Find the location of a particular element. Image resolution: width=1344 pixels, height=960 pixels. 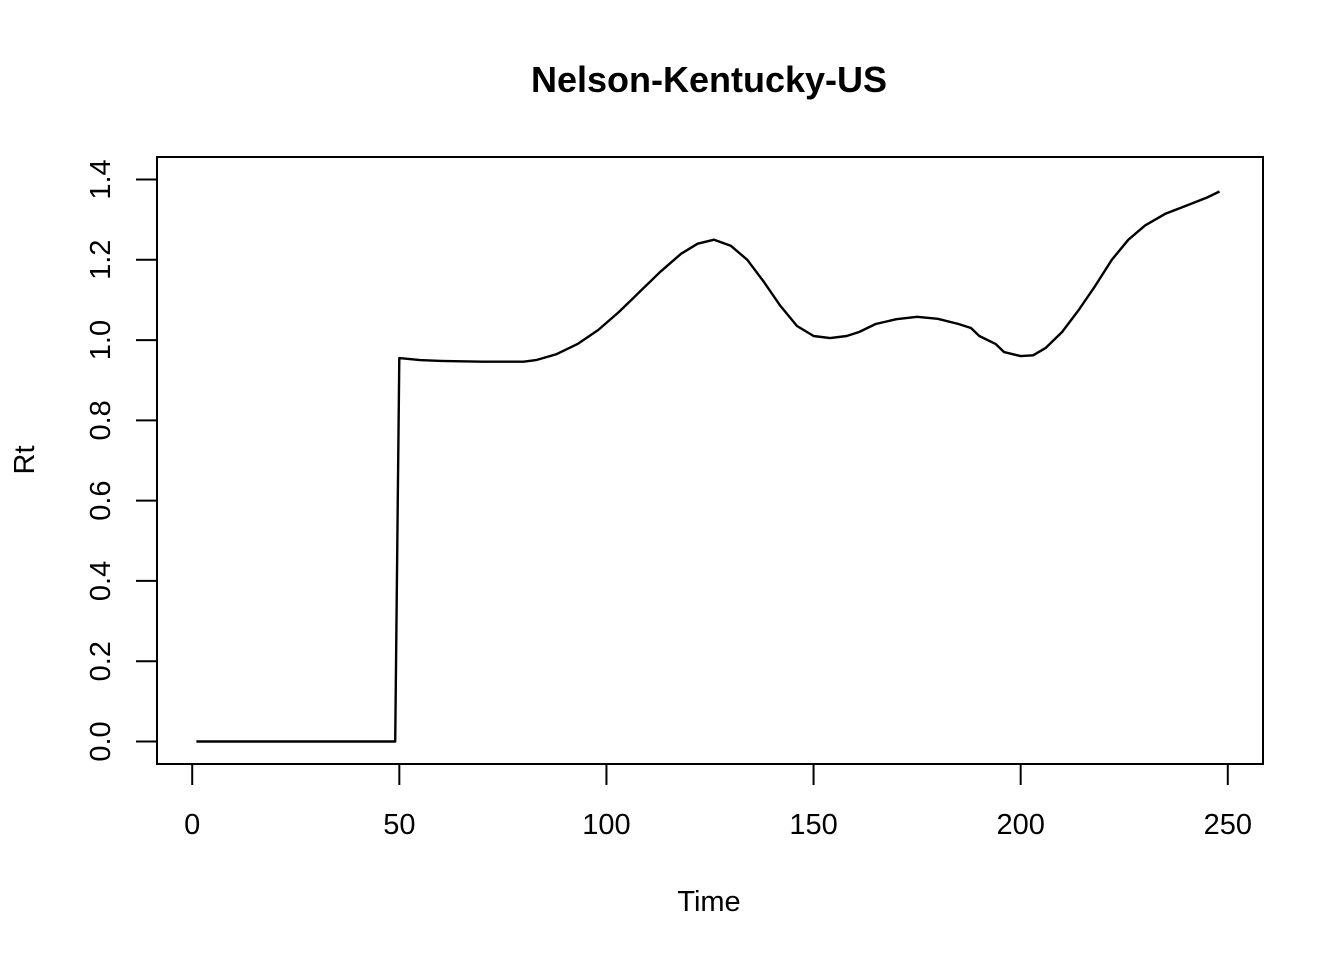

x-tick-label: 0 is located at coordinates (192, 825).